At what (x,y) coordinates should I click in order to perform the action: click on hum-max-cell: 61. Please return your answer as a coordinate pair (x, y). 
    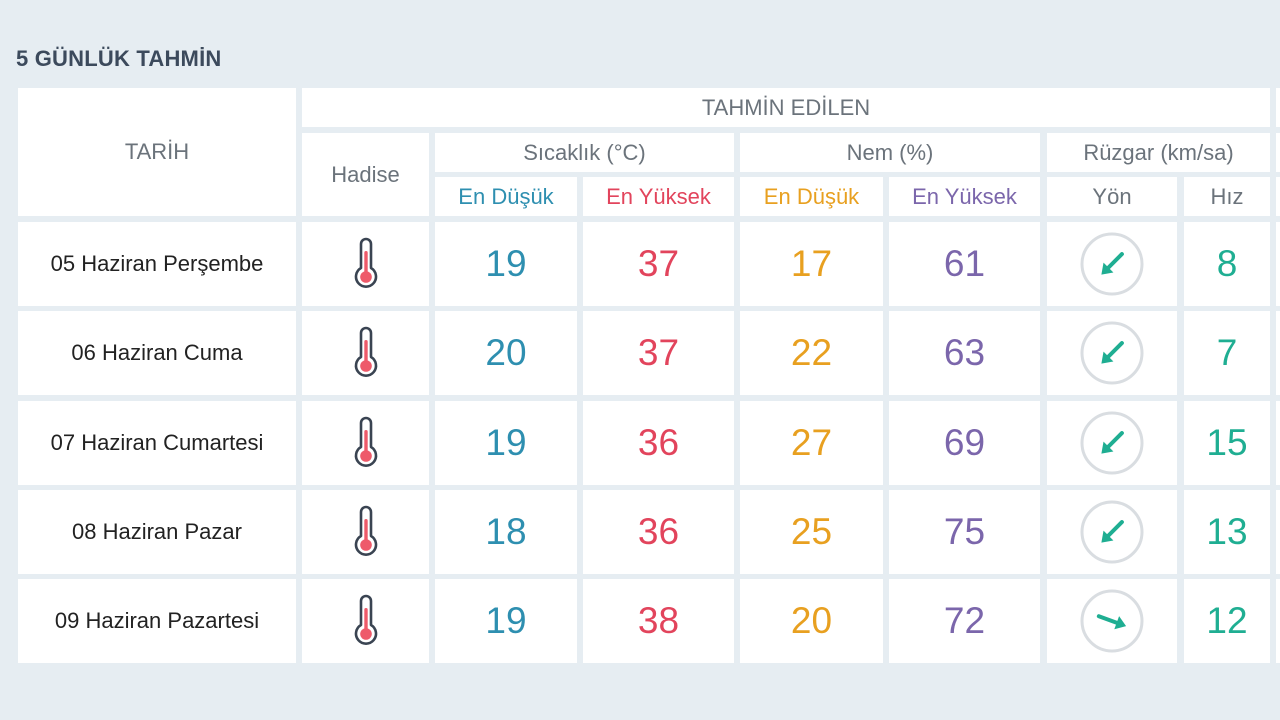
    Looking at the image, I should click on (964, 264).